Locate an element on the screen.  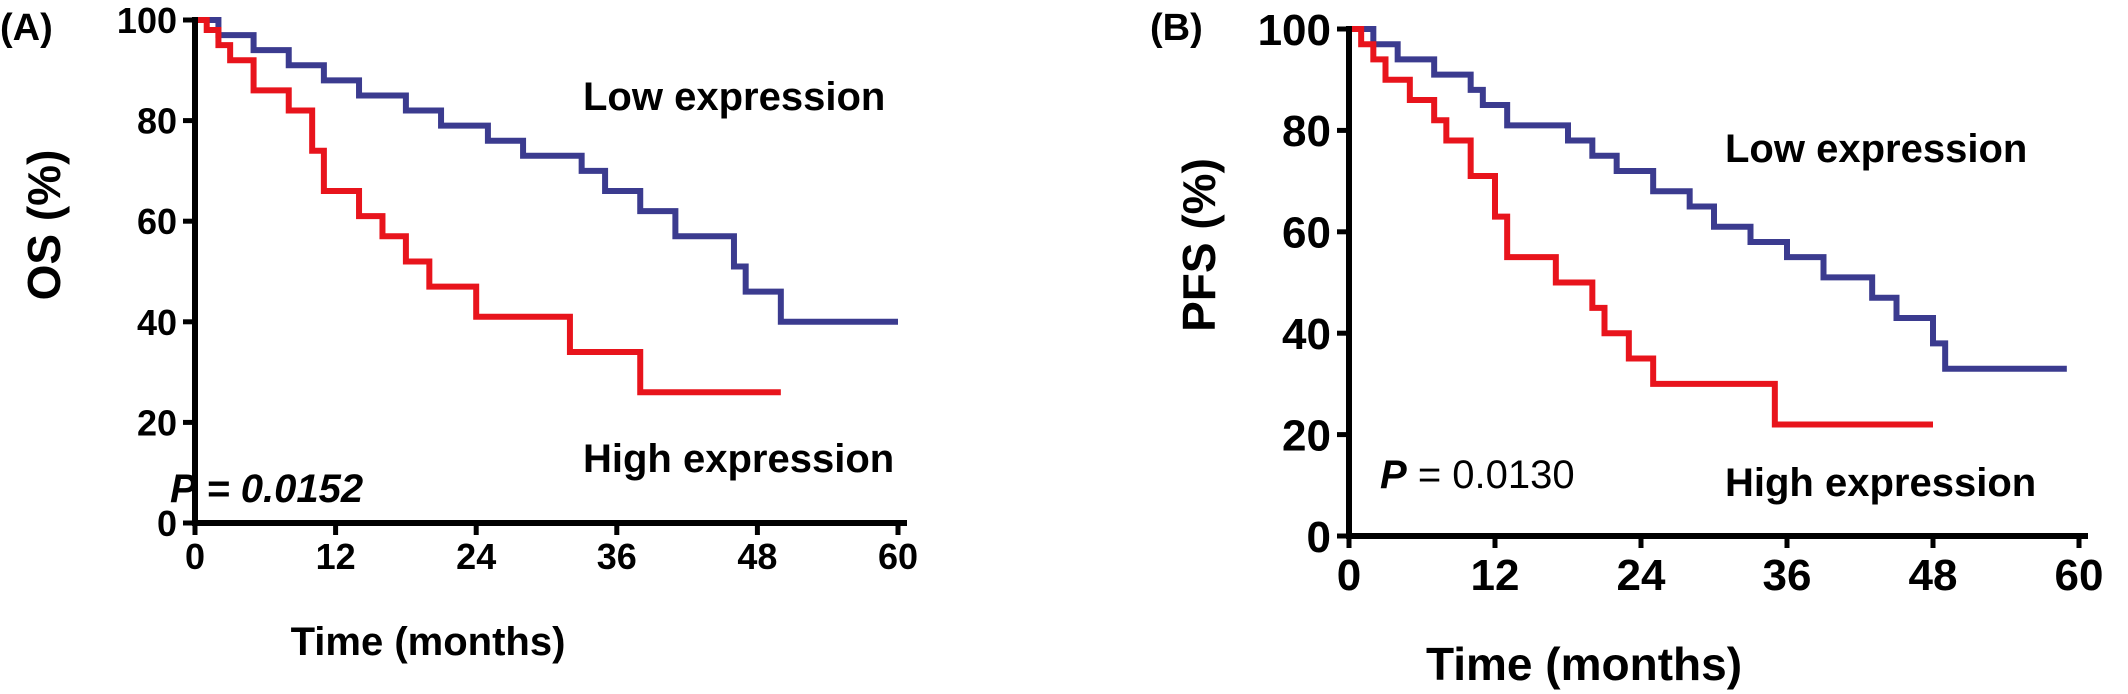
panel-b-x-tick-label: 60 is located at coordinates (2079, 575).